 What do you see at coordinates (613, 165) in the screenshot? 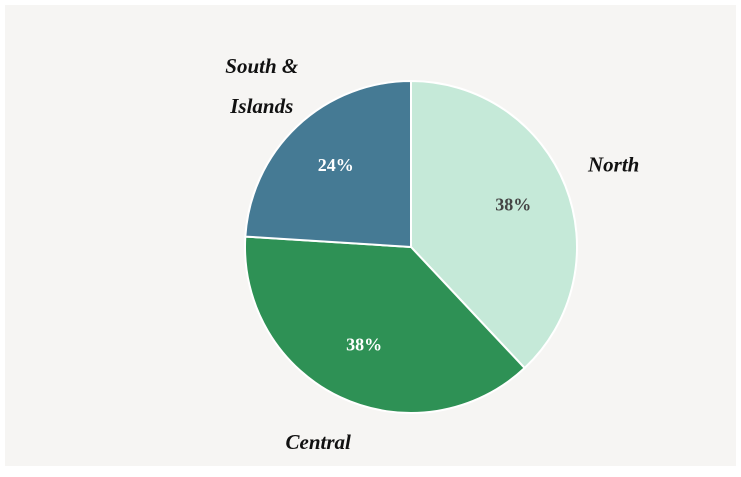
I see `category-label: North` at bounding box center [613, 165].